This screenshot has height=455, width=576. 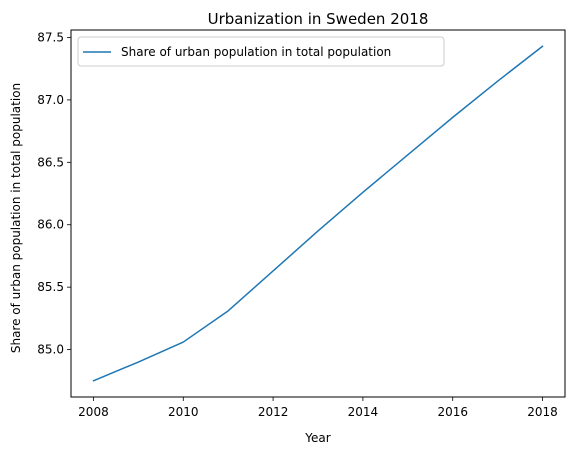 I want to click on y-tick-label: 86.0, so click(x=50, y=225).